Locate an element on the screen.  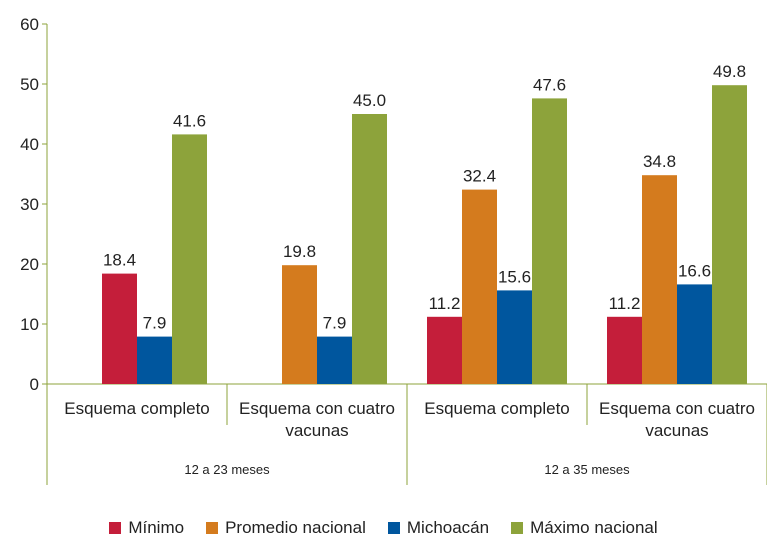
legend-label: Michoacán is located at coordinates (448, 527).